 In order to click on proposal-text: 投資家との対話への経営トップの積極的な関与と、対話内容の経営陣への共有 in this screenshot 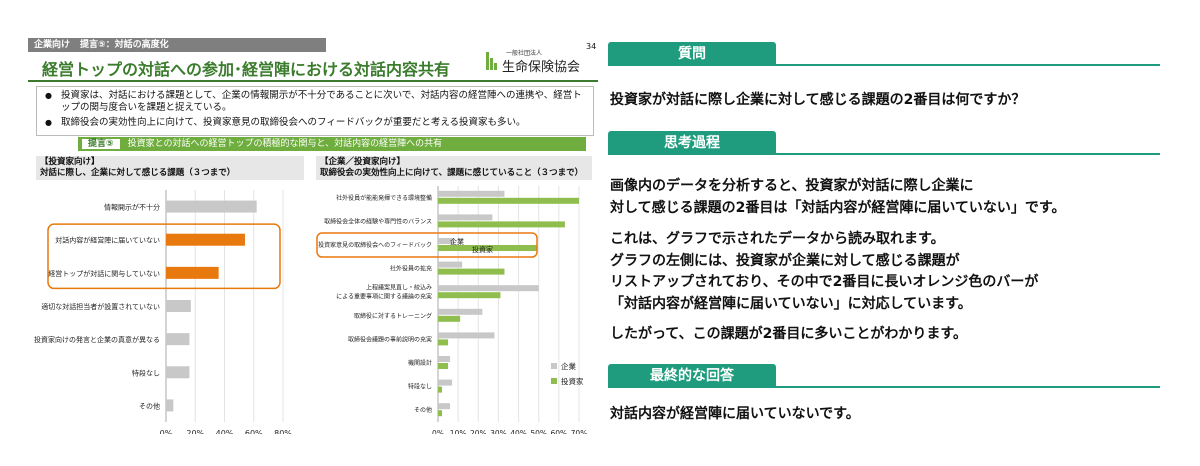, I will do `click(285, 144)`.